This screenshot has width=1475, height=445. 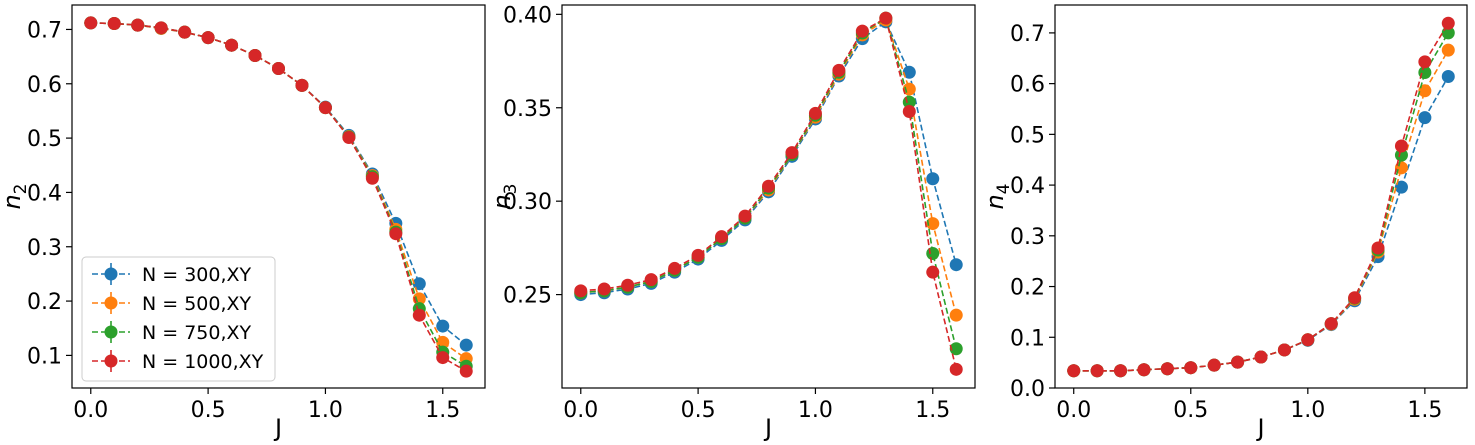 I want to click on y-axis-label: n2, so click(x=15, y=196).